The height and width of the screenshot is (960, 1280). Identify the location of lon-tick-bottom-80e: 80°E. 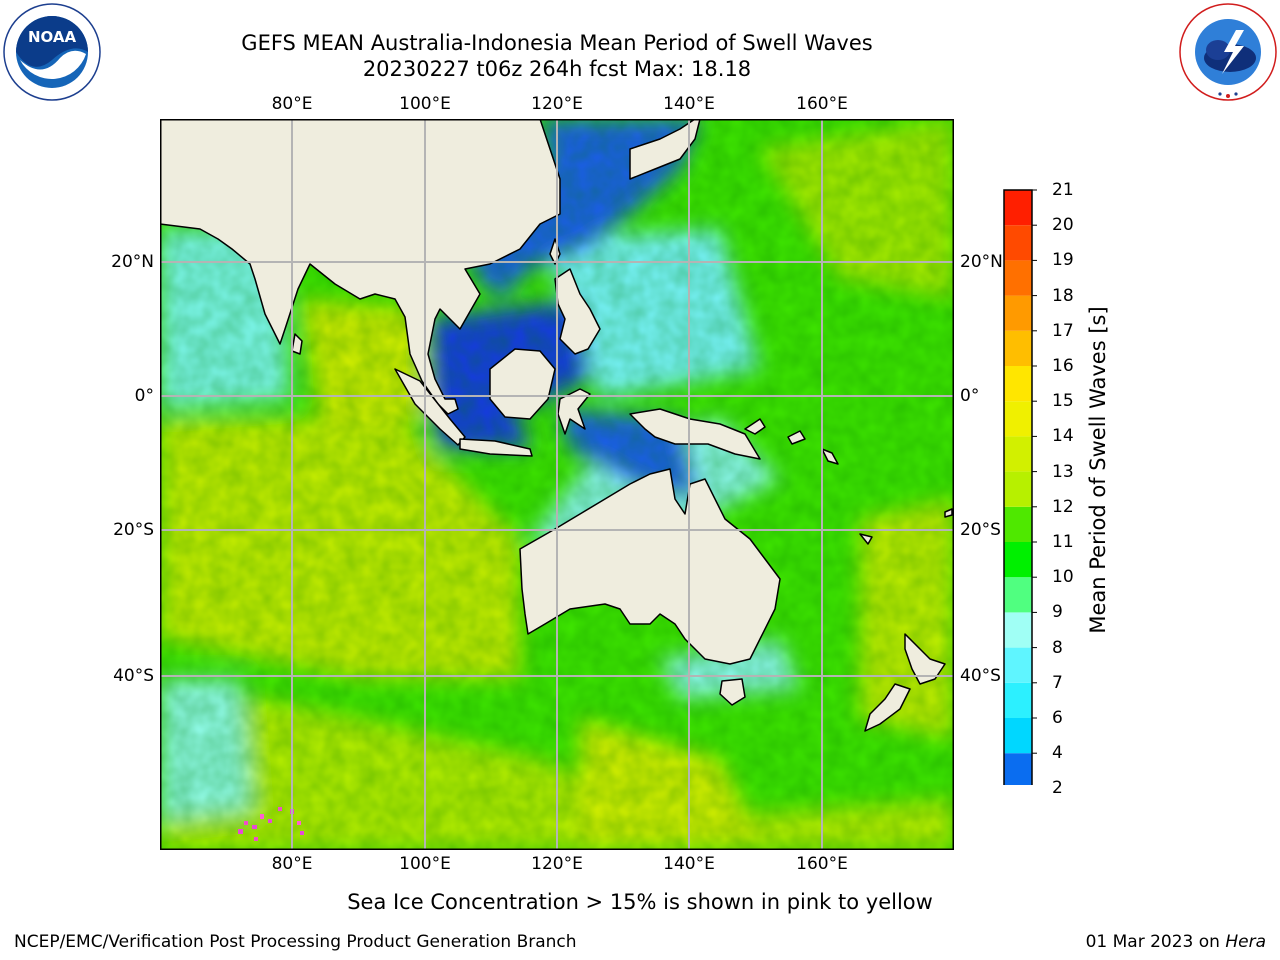
(292, 864).